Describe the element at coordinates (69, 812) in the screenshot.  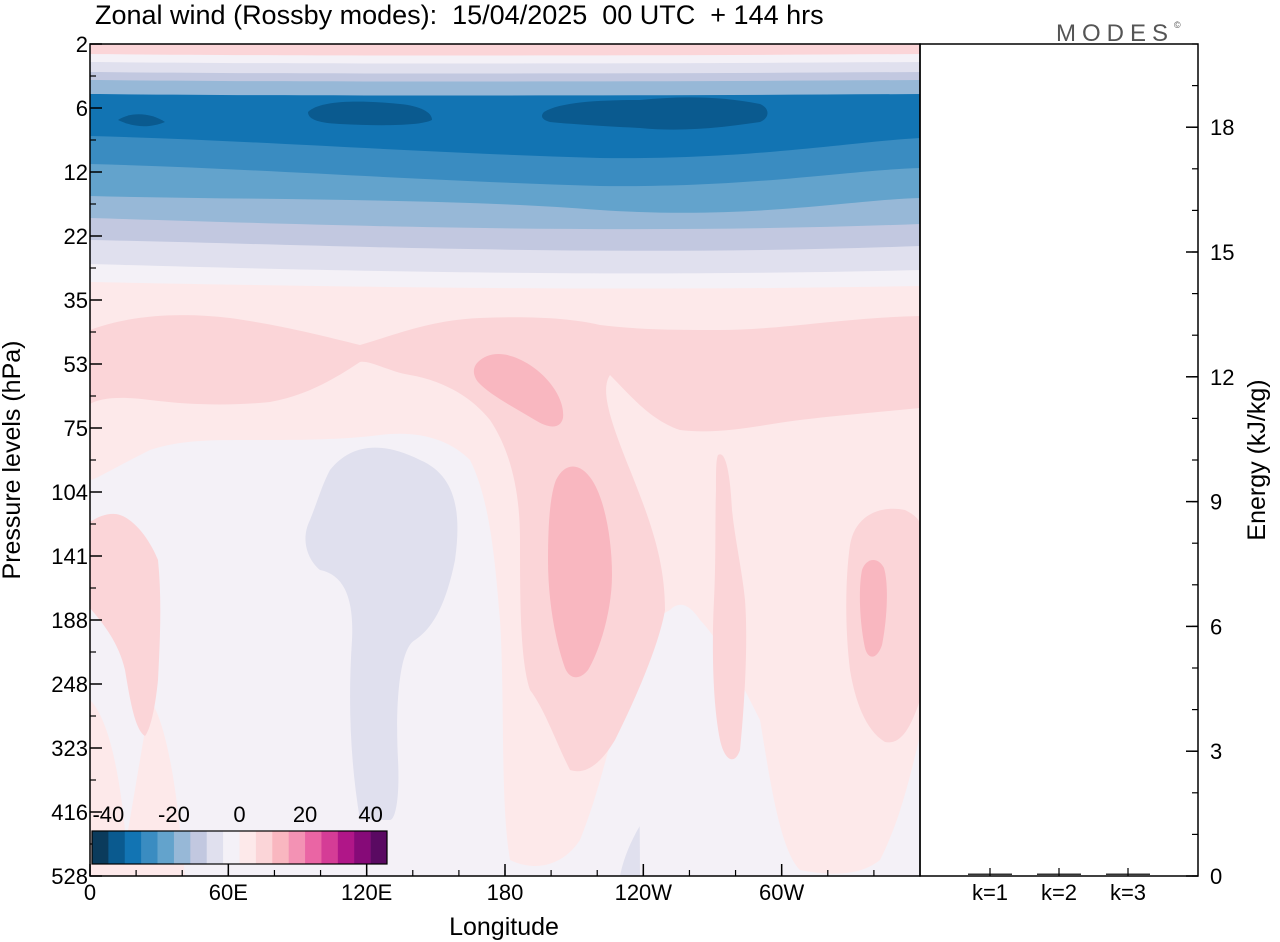
I see `pressure-tick-label: 416` at that location.